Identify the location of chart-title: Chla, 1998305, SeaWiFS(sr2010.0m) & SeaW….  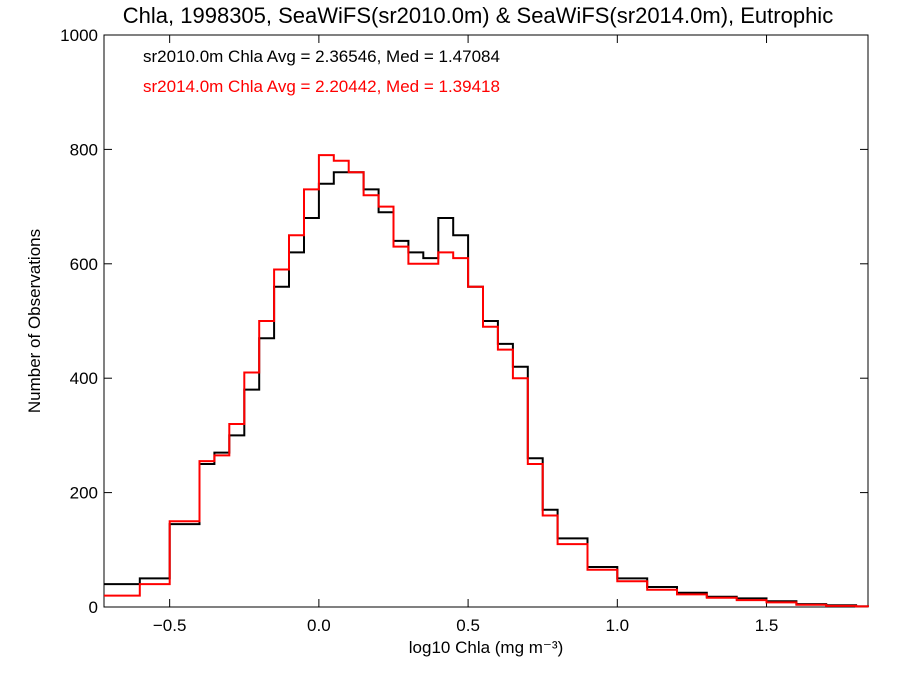
(478, 15).